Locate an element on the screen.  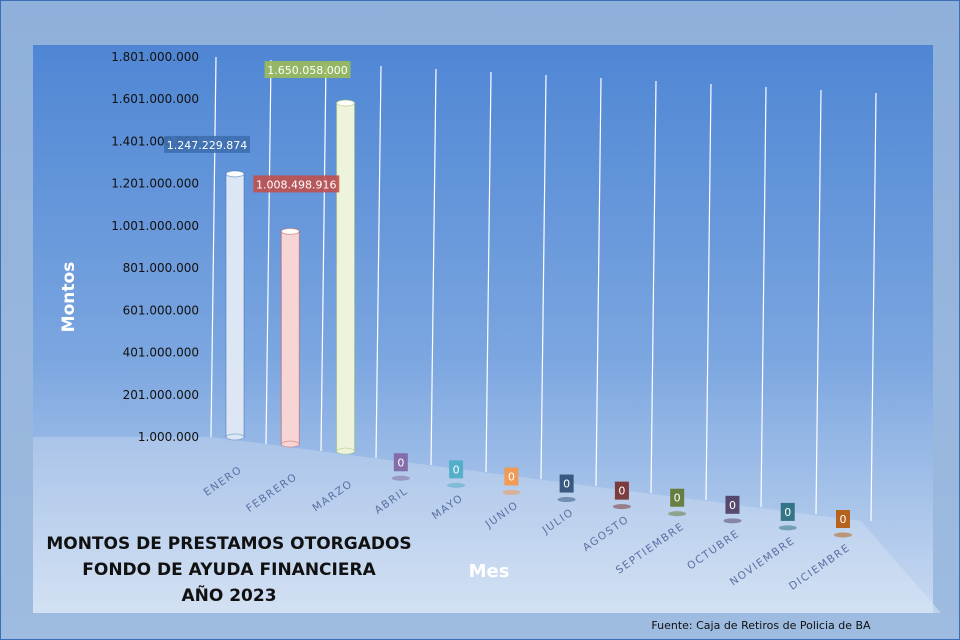
y-axis-title: Montos is located at coordinates (69, 297).